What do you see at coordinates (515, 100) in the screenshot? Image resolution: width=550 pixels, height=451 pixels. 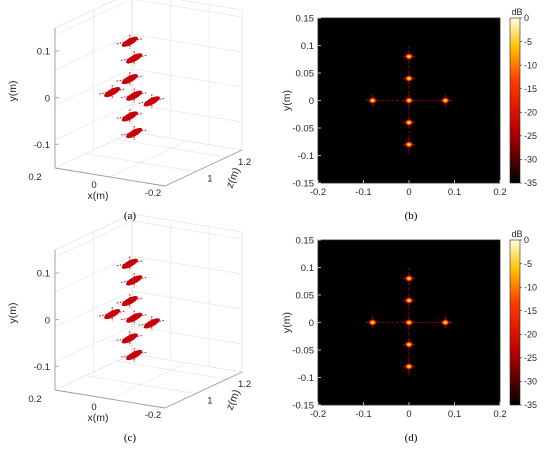 I see `colorbar` at bounding box center [515, 100].